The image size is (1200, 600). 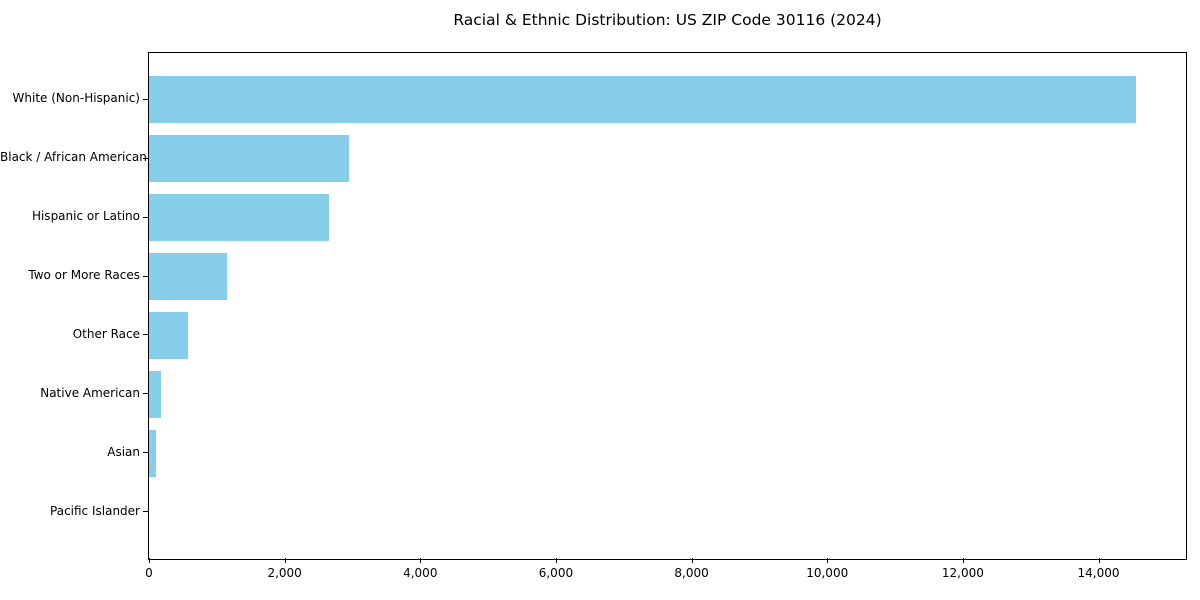 I want to click on y-tick-label: Other Race, so click(x=106, y=333).